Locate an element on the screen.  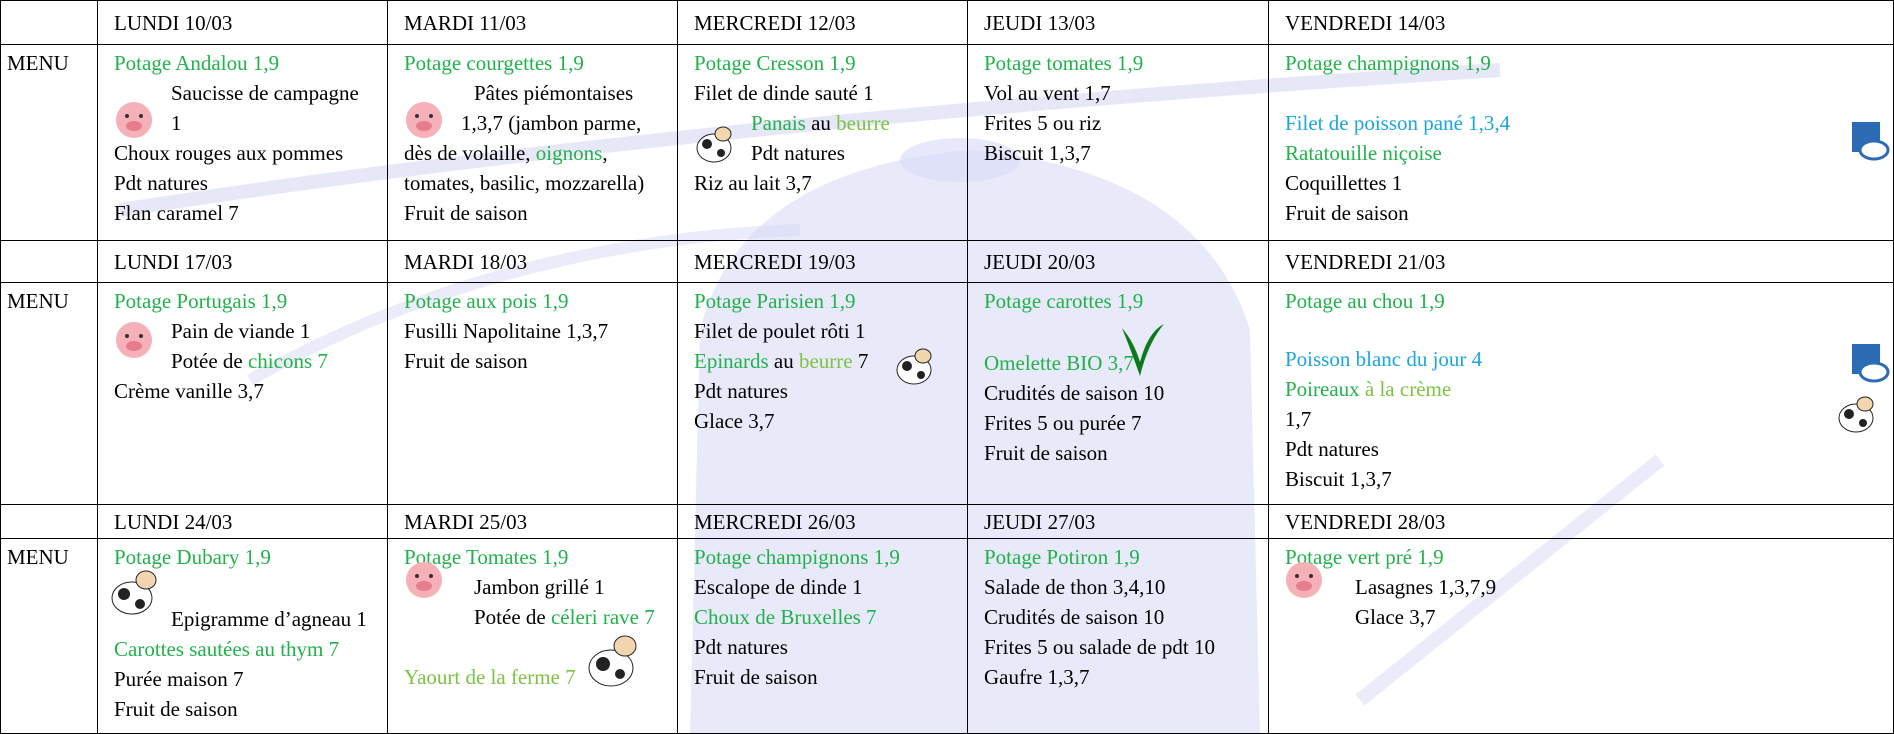
menu-text: chicons 7 is located at coordinates (287, 361).